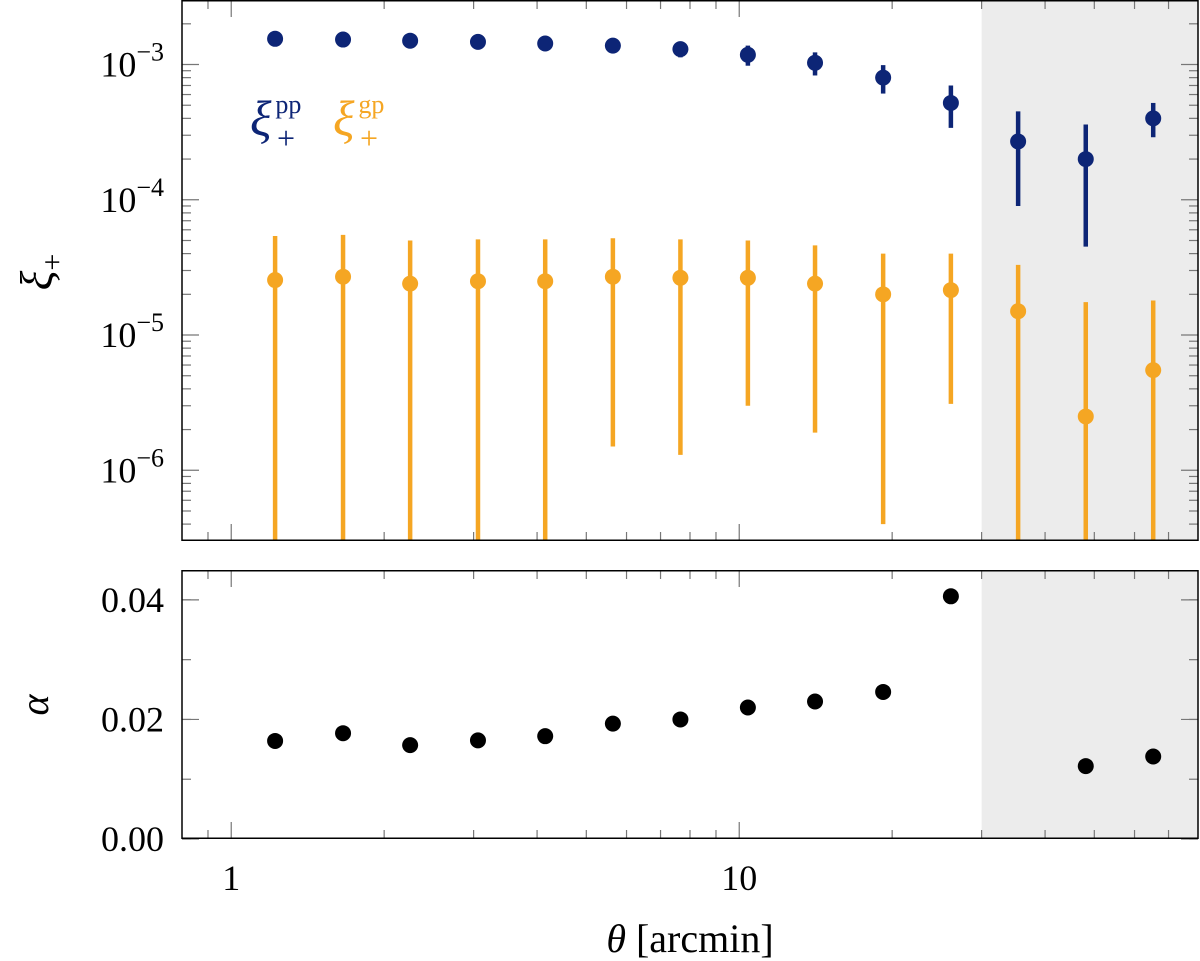  Describe the element at coordinates (132, 600) in the screenshot. I see `bottom-y-tick-label: 0.04` at that location.